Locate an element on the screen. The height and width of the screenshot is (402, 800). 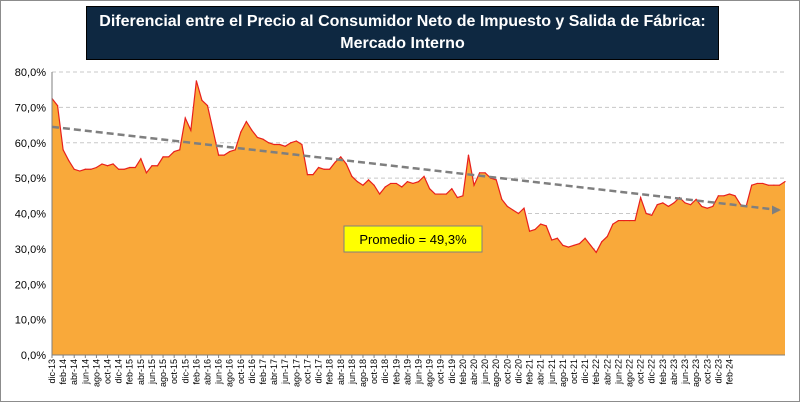
average-label-box is located at coordinates (413, 239).